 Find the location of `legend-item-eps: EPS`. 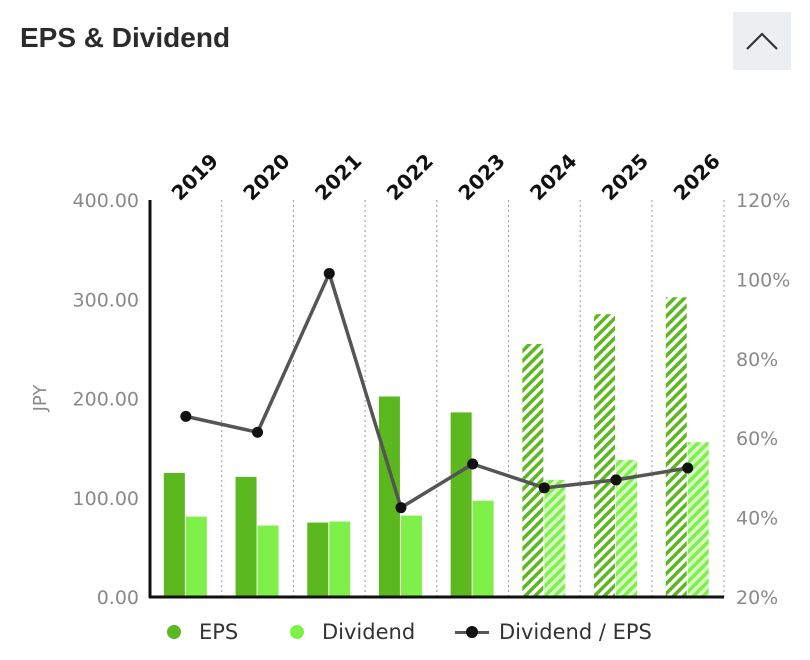

legend-item-eps: EPS is located at coordinates (202, 632).